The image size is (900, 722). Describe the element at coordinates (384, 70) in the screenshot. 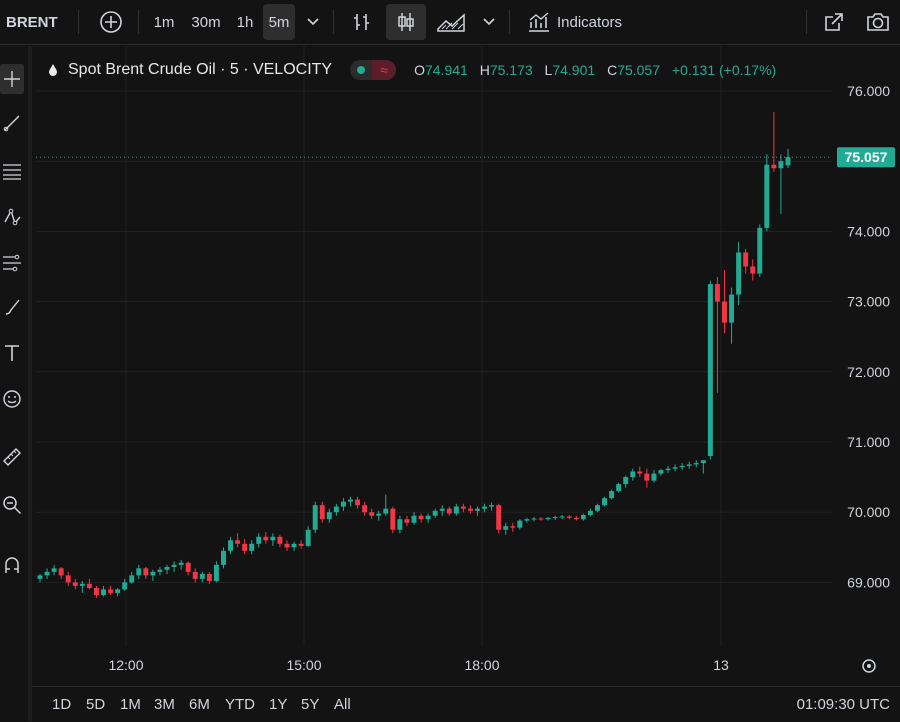

I see `data-delay-icon: ≈` at that location.